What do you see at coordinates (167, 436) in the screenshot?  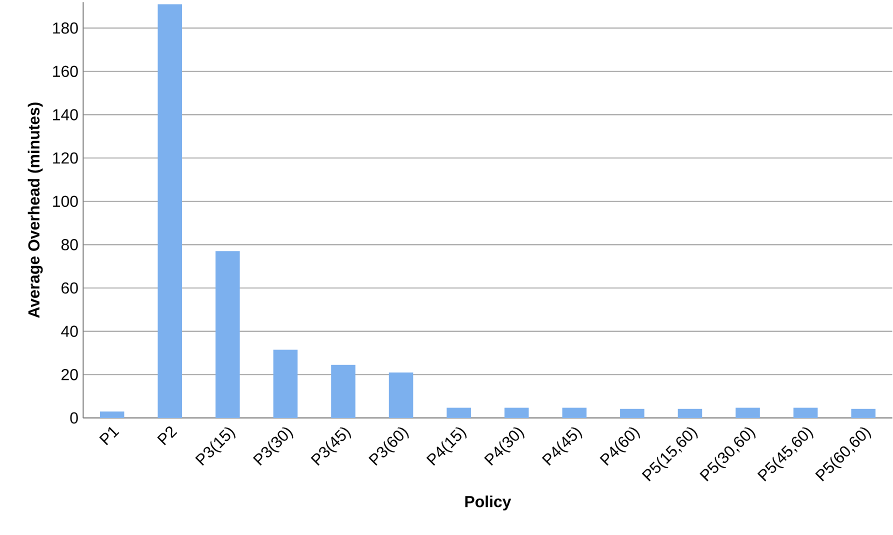 I see `x-tick-label: P2` at bounding box center [167, 436].